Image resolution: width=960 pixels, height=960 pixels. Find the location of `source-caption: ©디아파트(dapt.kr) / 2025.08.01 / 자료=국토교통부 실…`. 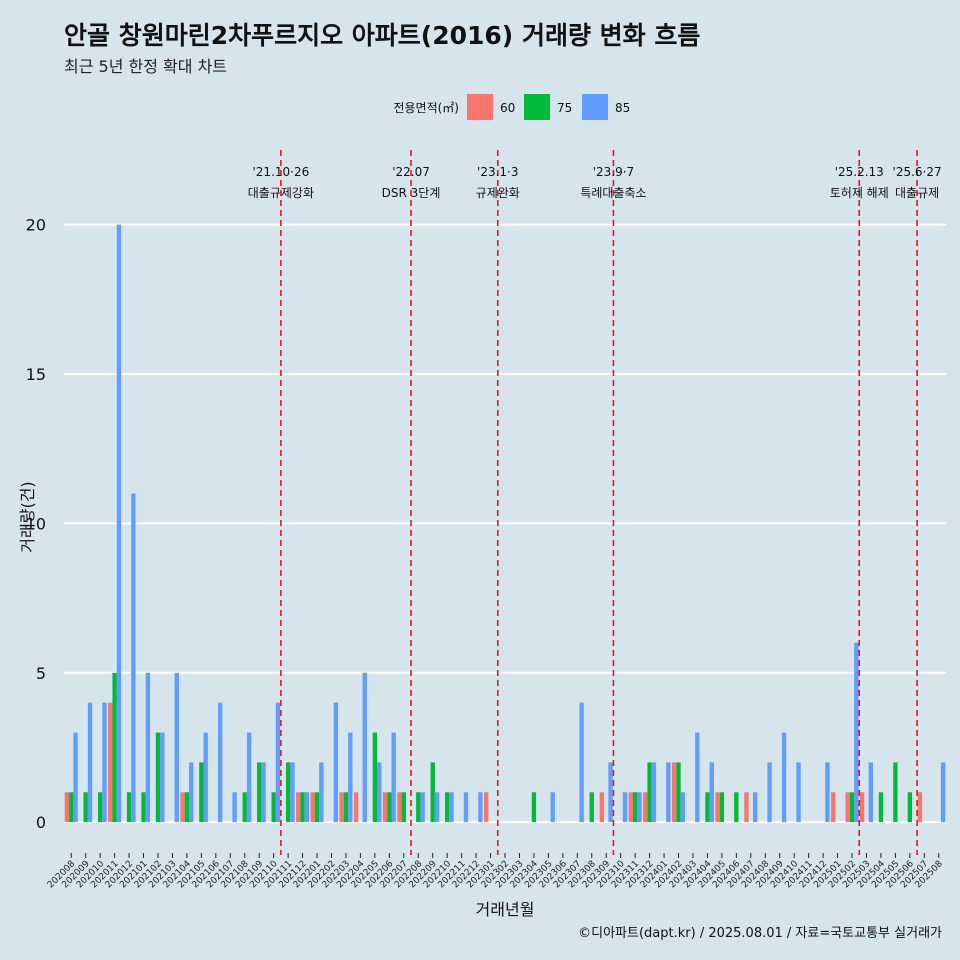

source-caption: ©디아파트(dapt.kr) / 2025.08.01 / 자료=국토교통부 실… is located at coordinates (760, 933).